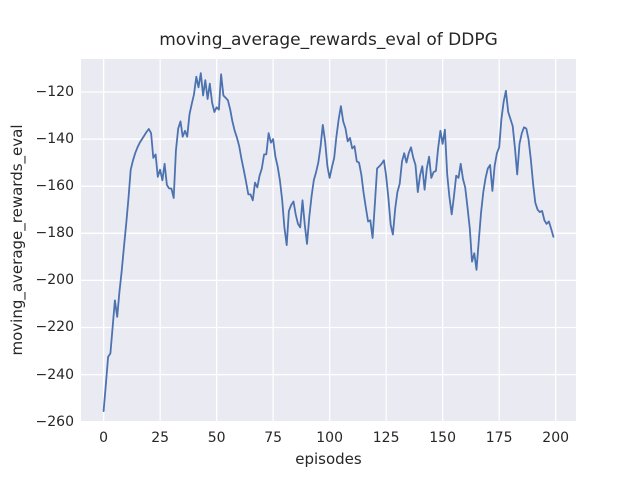 Image resolution: width=640 pixels, height=480 pixels. What do you see at coordinates (443, 438) in the screenshot?
I see `x-tick-label: 150` at bounding box center [443, 438].